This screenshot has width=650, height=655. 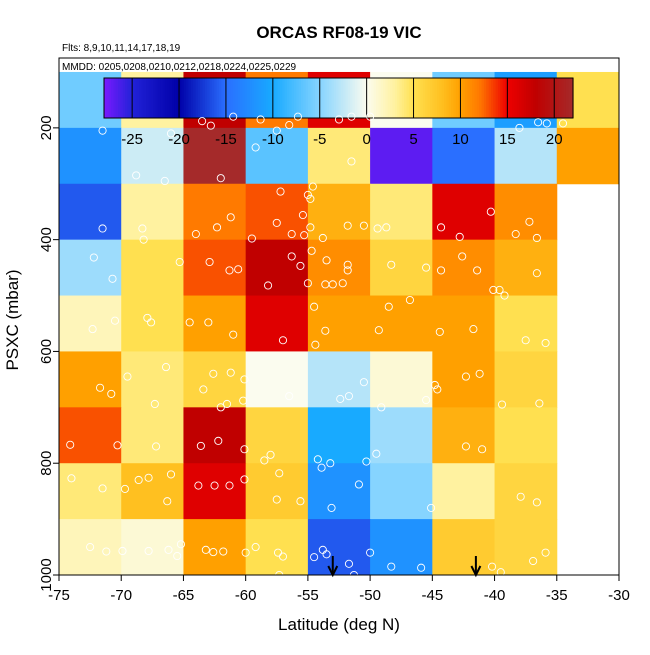 I want to click on colorbar-frame, so click(x=338, y=98).